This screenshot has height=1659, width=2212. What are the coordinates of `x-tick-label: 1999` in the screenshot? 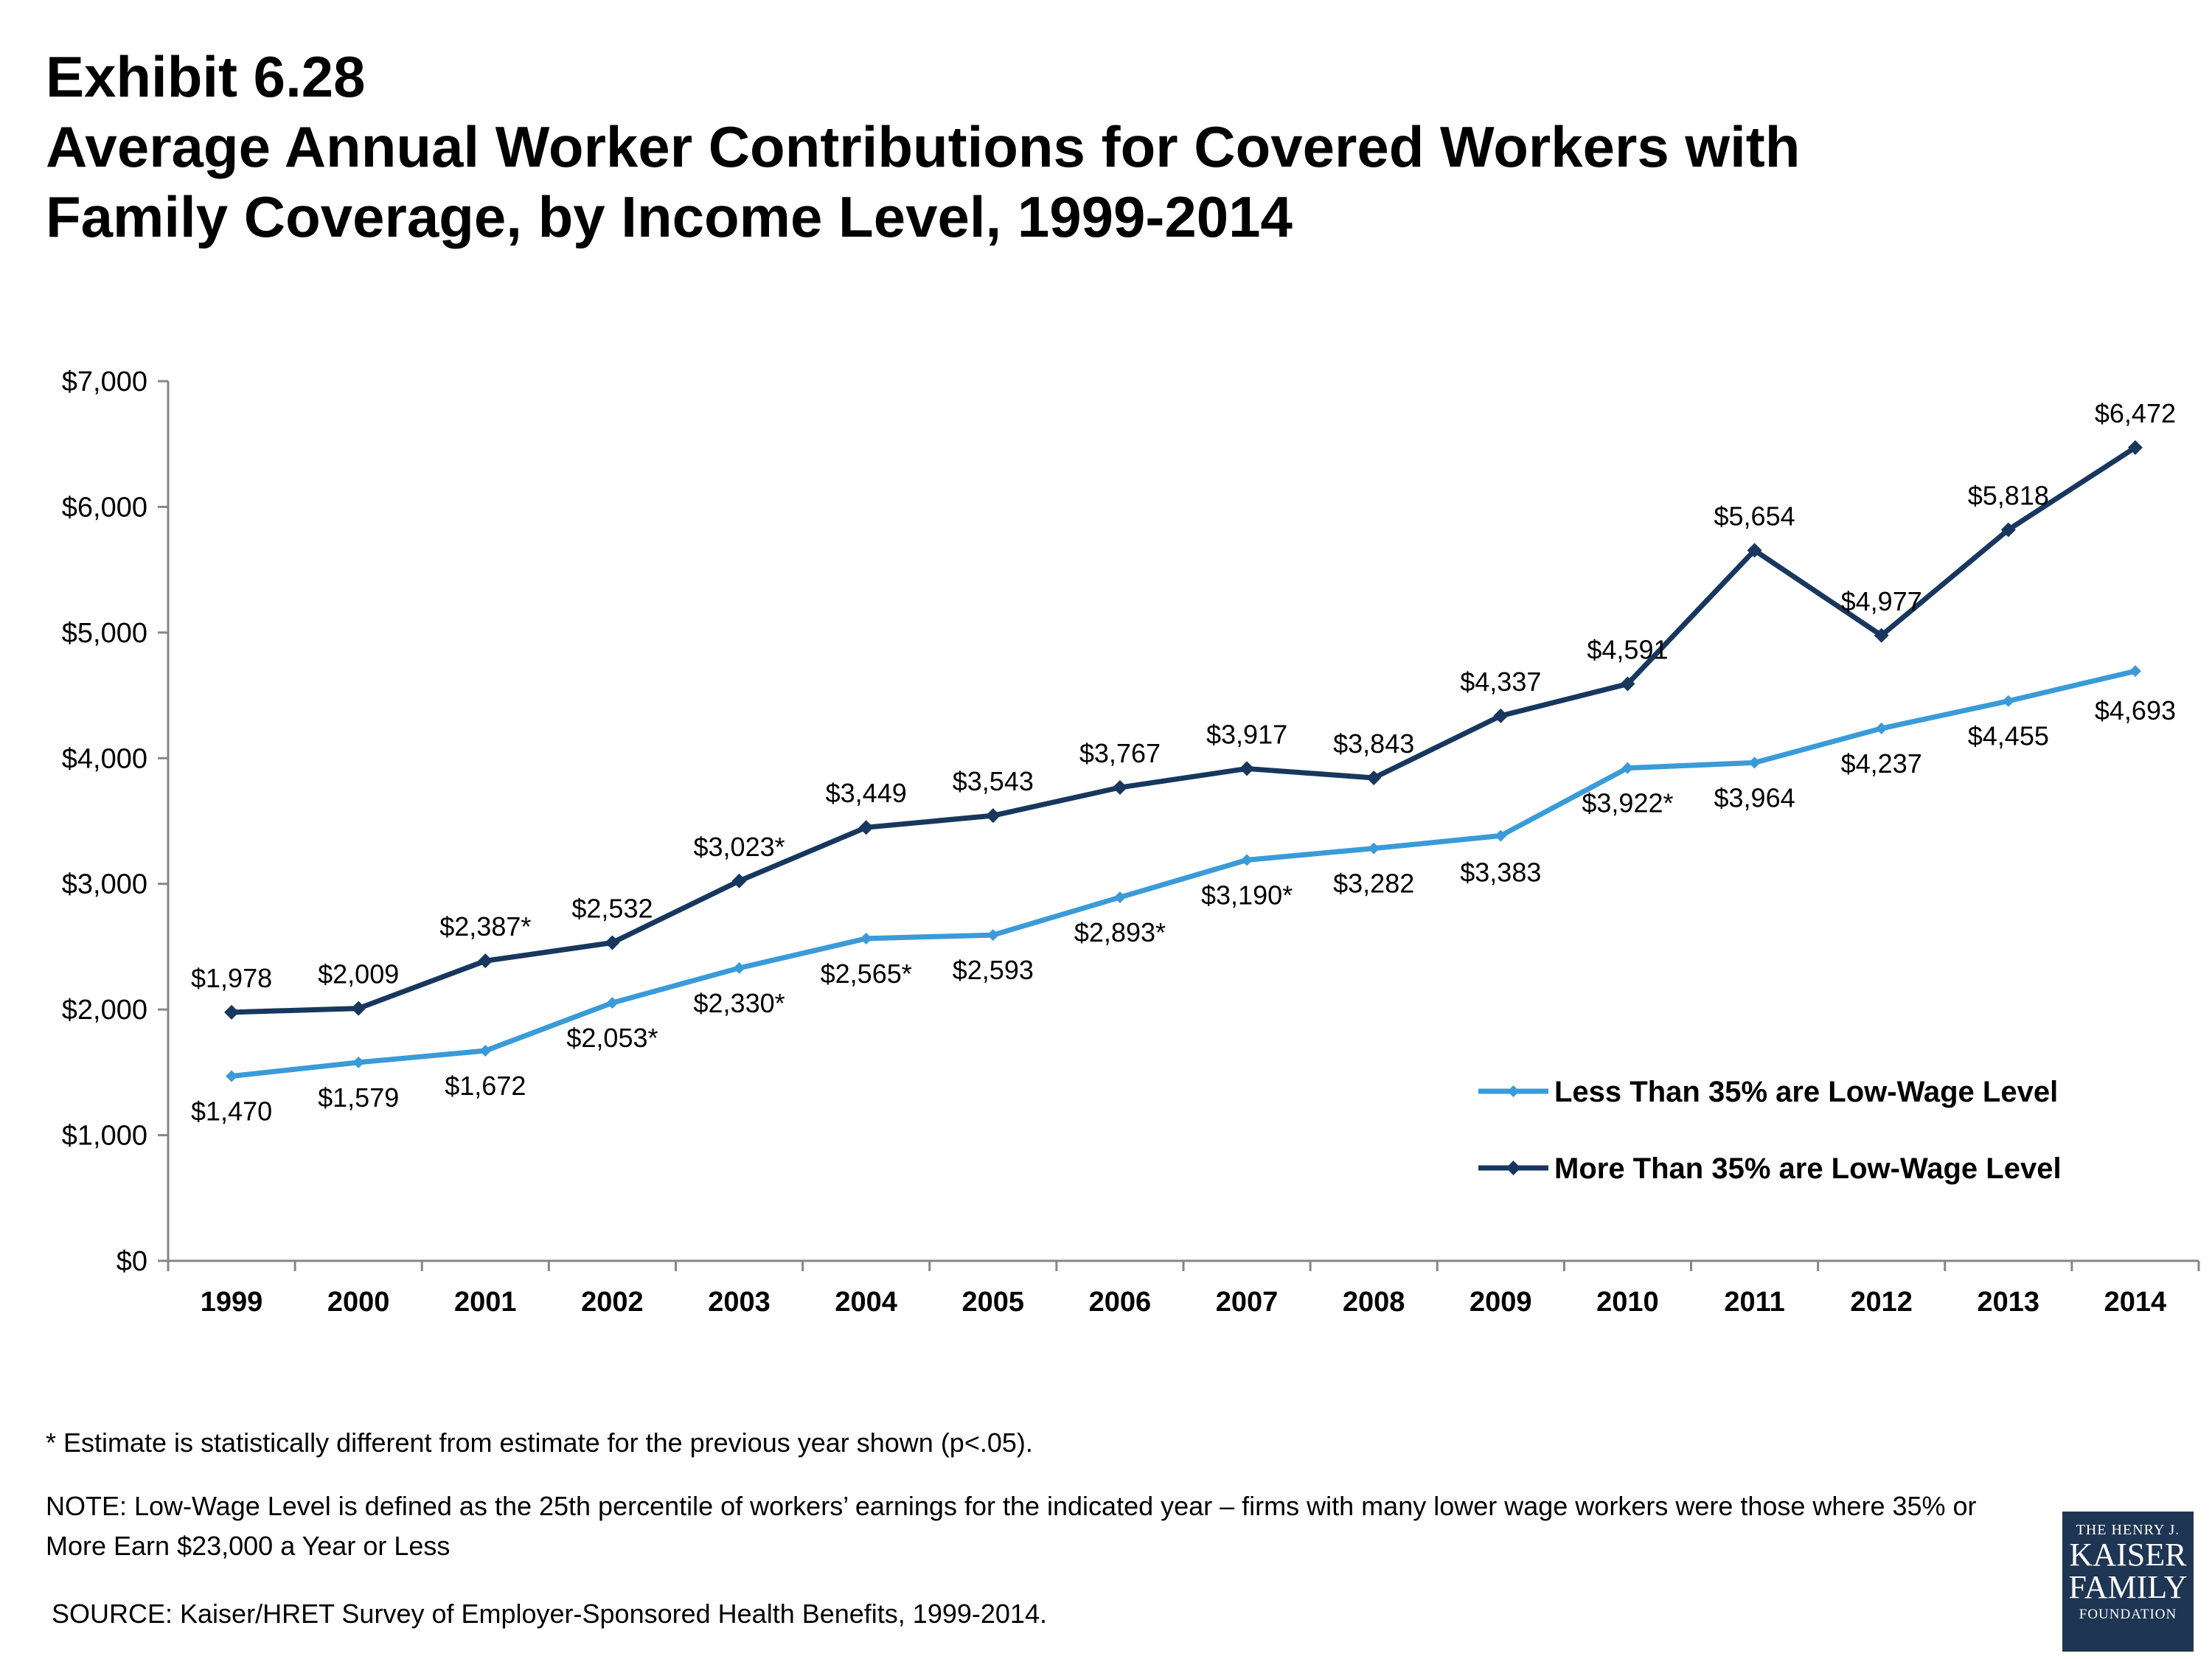 It's located at (232, 1302).